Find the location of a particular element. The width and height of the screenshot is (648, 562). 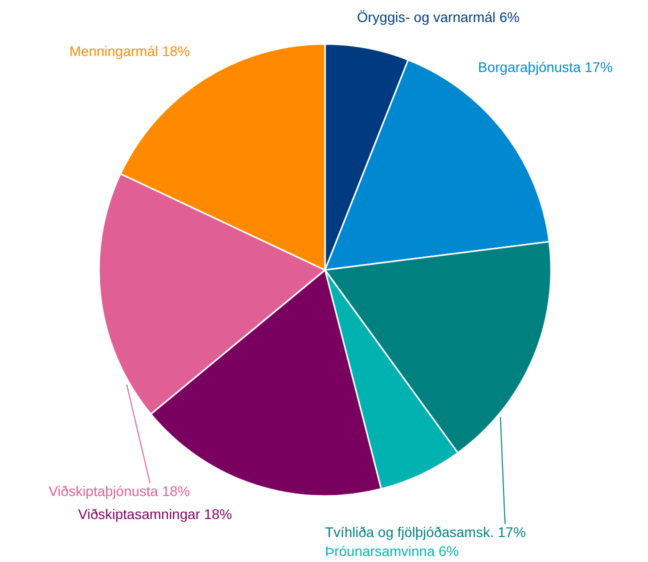

slice-label: Viðskiptasamningar 18% is located at coordinates (155, 514).